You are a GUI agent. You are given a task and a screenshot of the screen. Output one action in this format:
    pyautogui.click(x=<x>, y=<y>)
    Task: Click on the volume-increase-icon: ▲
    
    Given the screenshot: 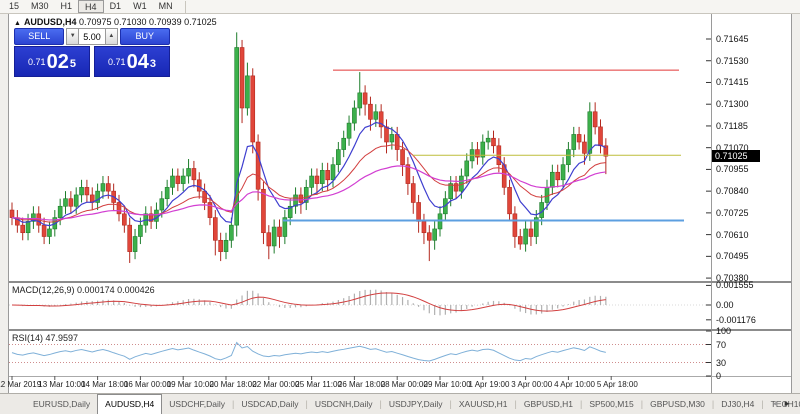 What is the action you would take?
    pyautogui.click(x=111, y=36)
    